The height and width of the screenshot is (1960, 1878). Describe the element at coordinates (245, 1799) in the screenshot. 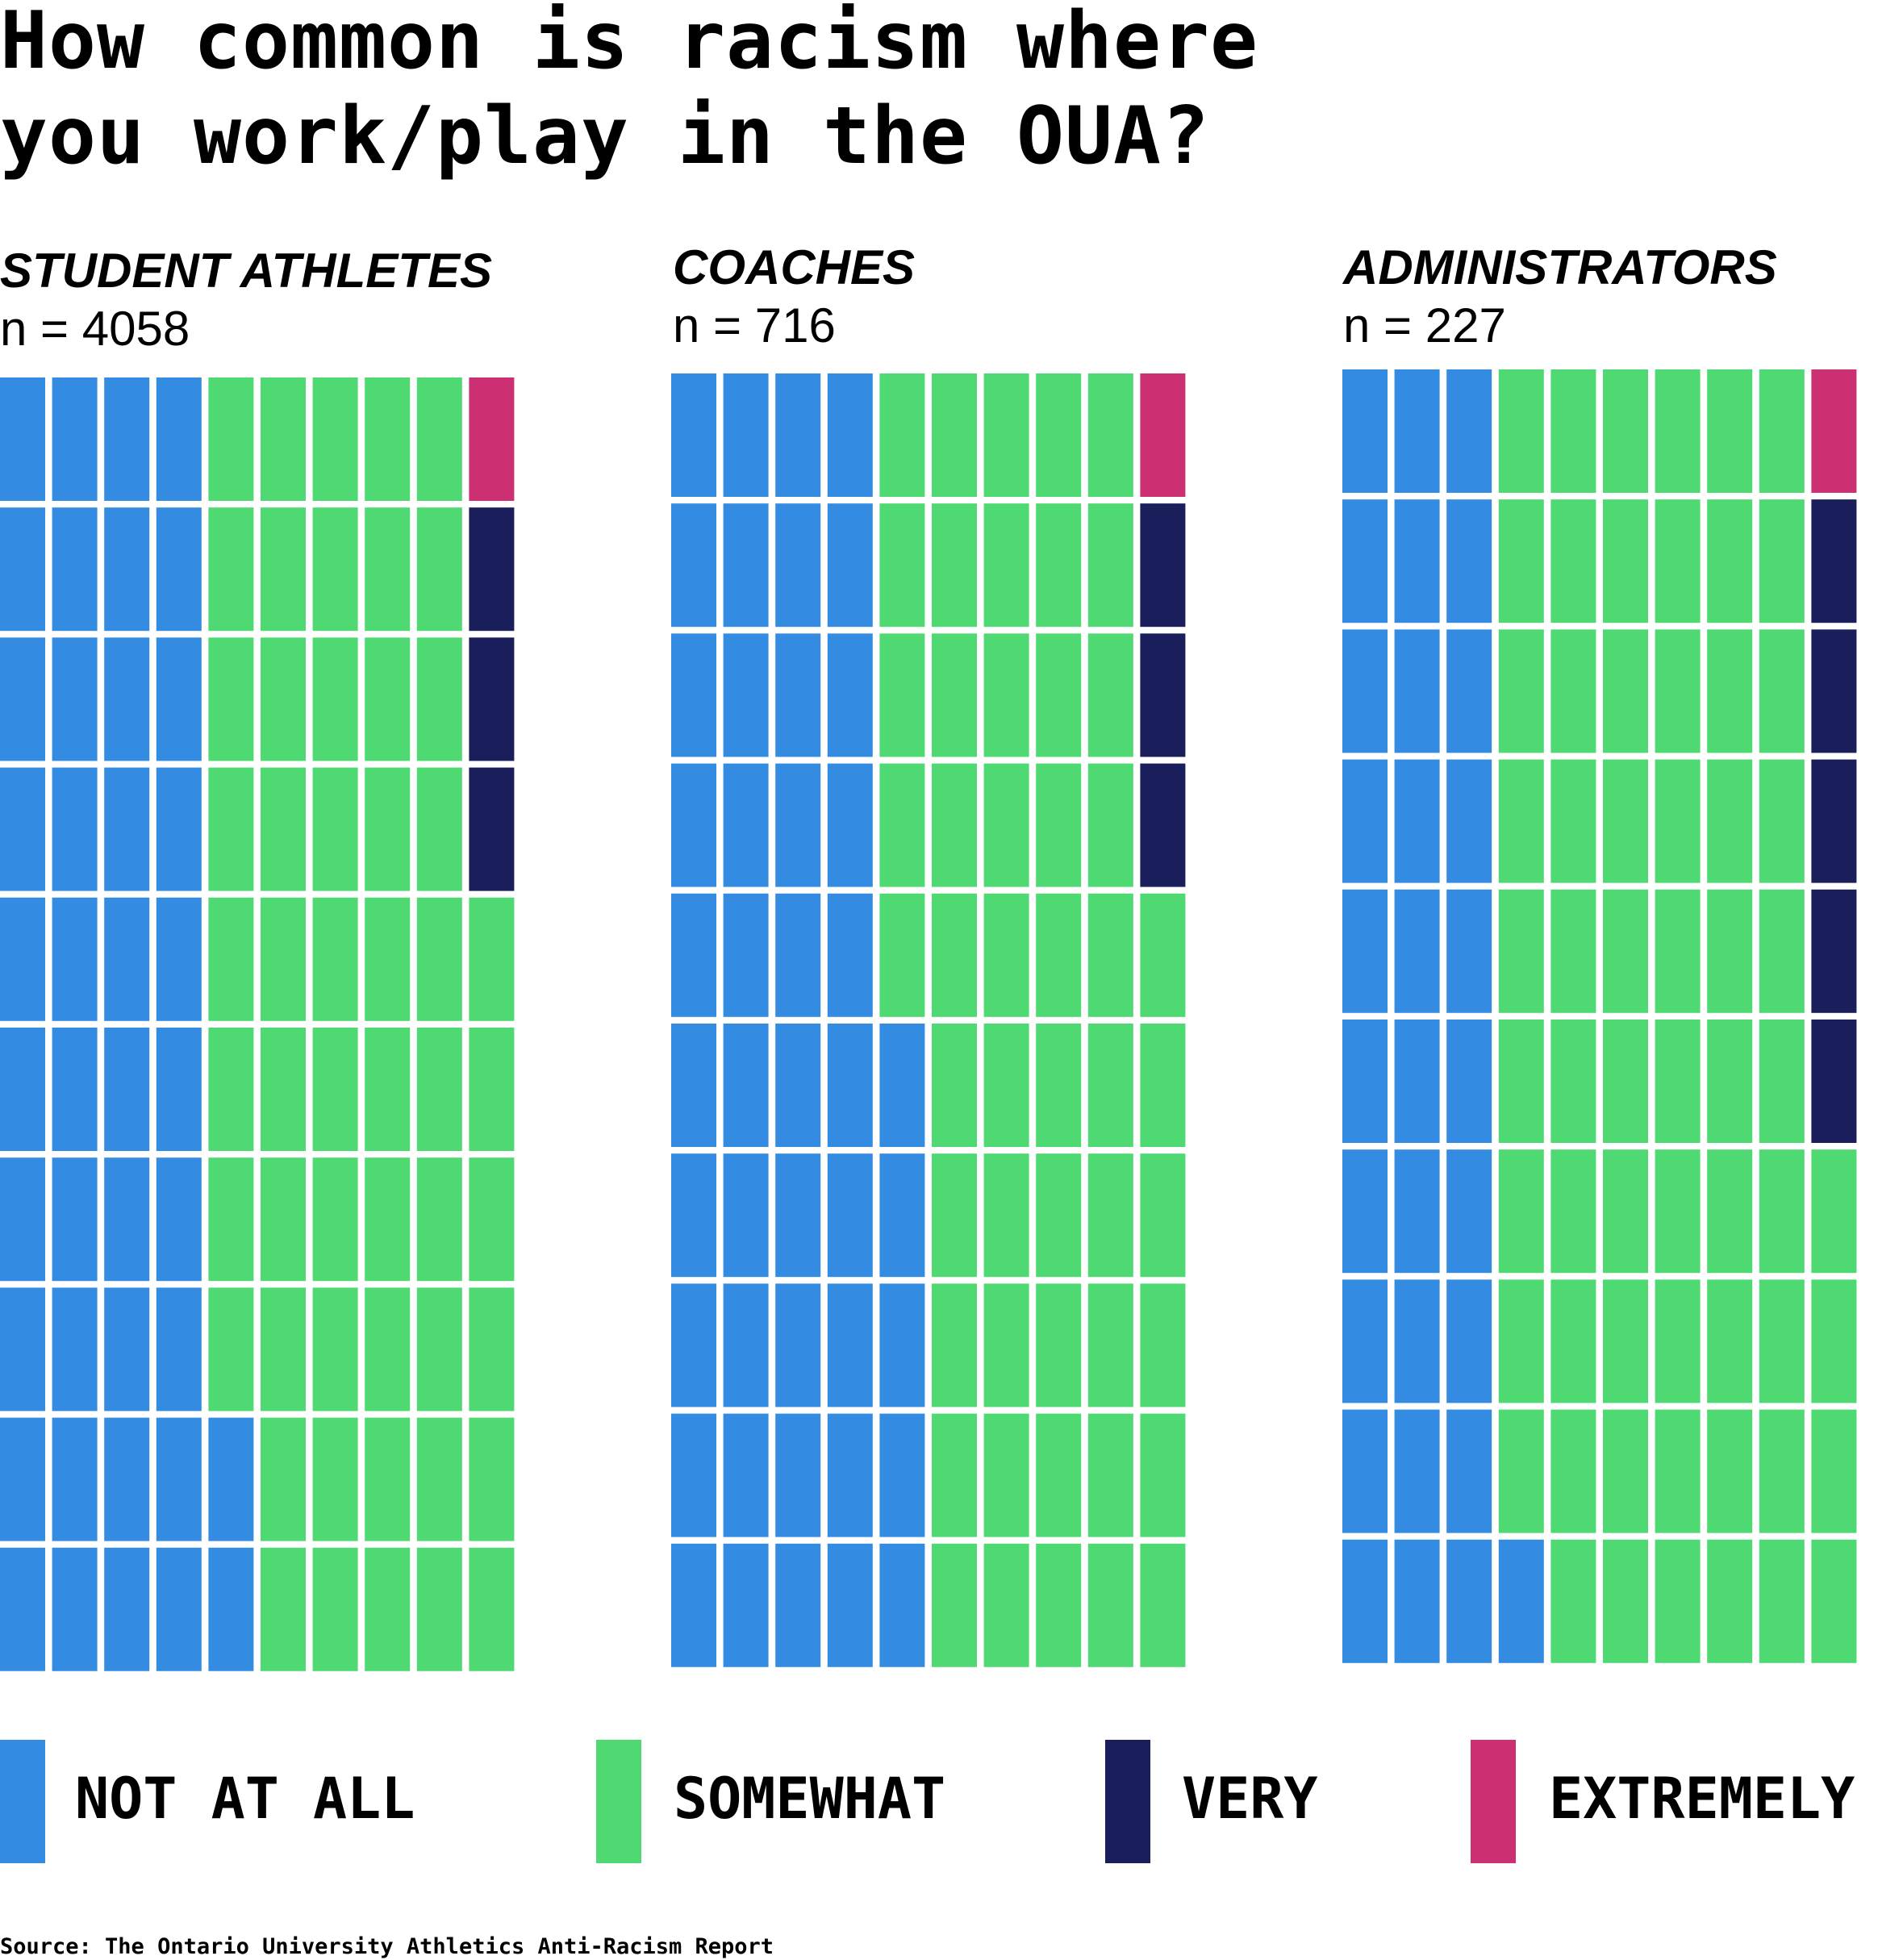

I see `legend-label-not-at-all: NOT AT ALL` at that location.